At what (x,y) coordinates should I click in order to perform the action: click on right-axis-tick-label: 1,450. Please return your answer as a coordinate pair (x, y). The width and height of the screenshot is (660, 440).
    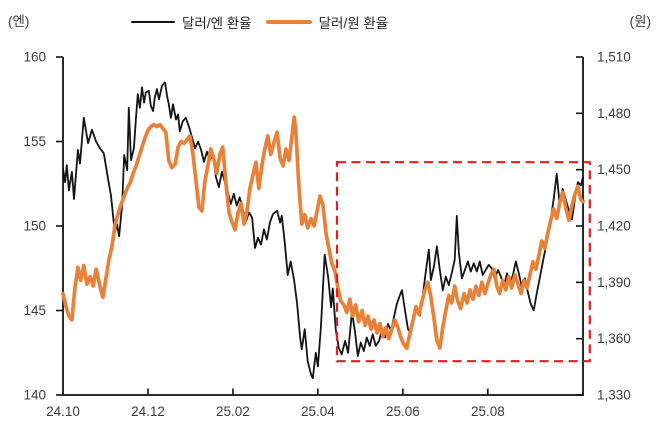
    Looking at the image, I should click on (614, 169).